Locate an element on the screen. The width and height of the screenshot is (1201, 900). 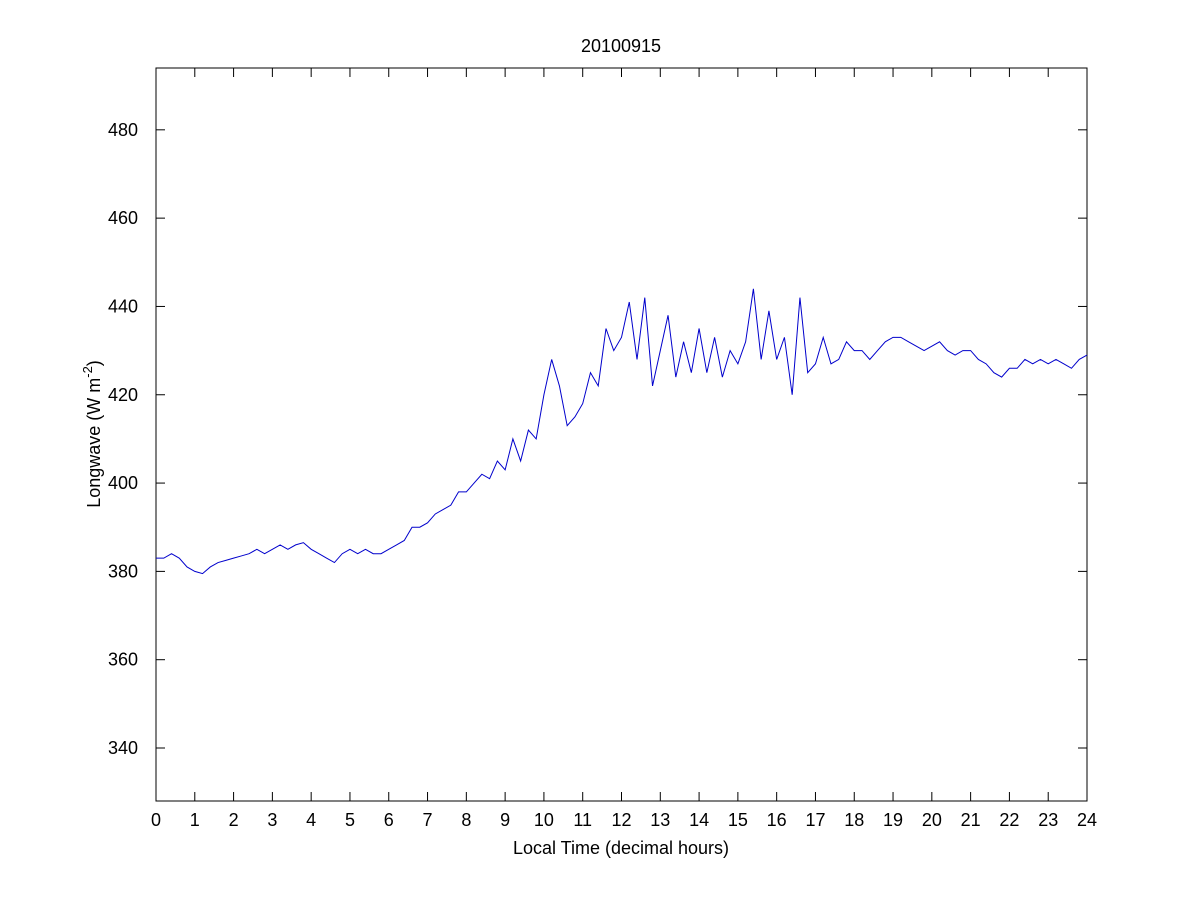
x-tick-label: 8 is located at coordinates (466, 820).